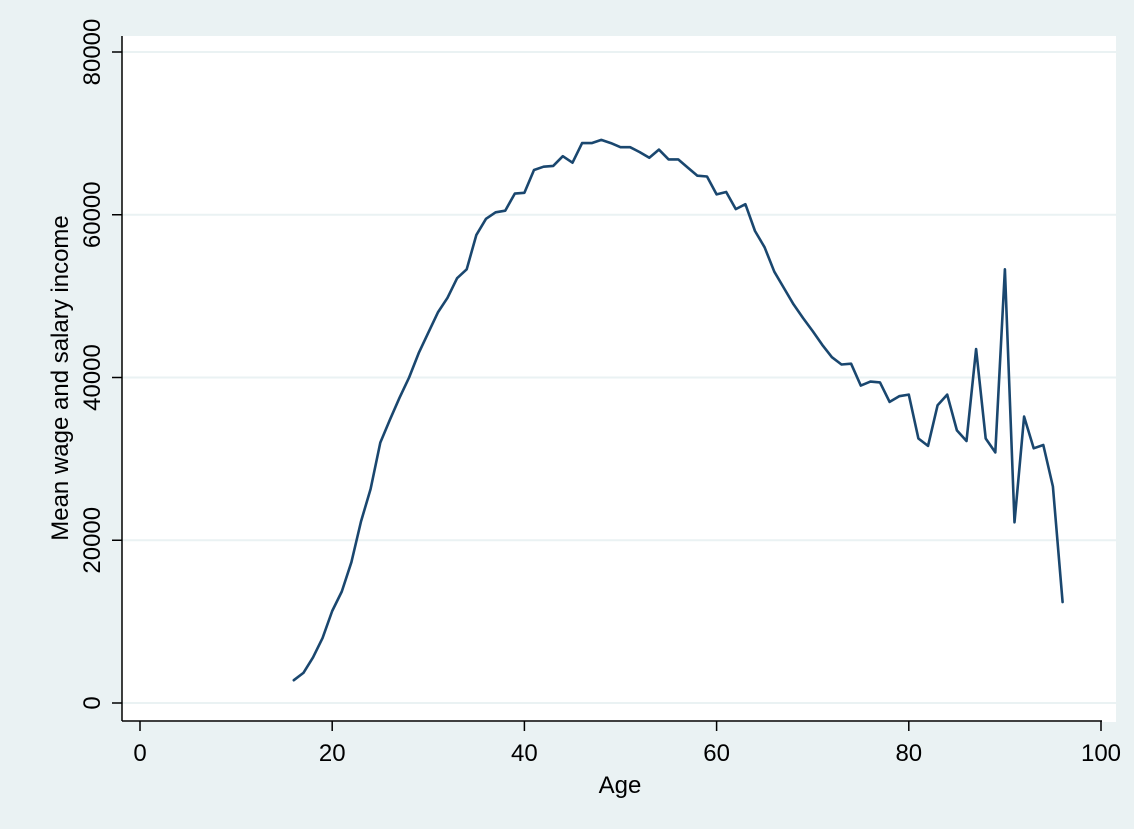 The height and width of the screenshot is (829, 1134). What do you see at coordinates (620, 785) in the screenshot?
I see `x-axis-title: Age` at bounding box center [620, 785].